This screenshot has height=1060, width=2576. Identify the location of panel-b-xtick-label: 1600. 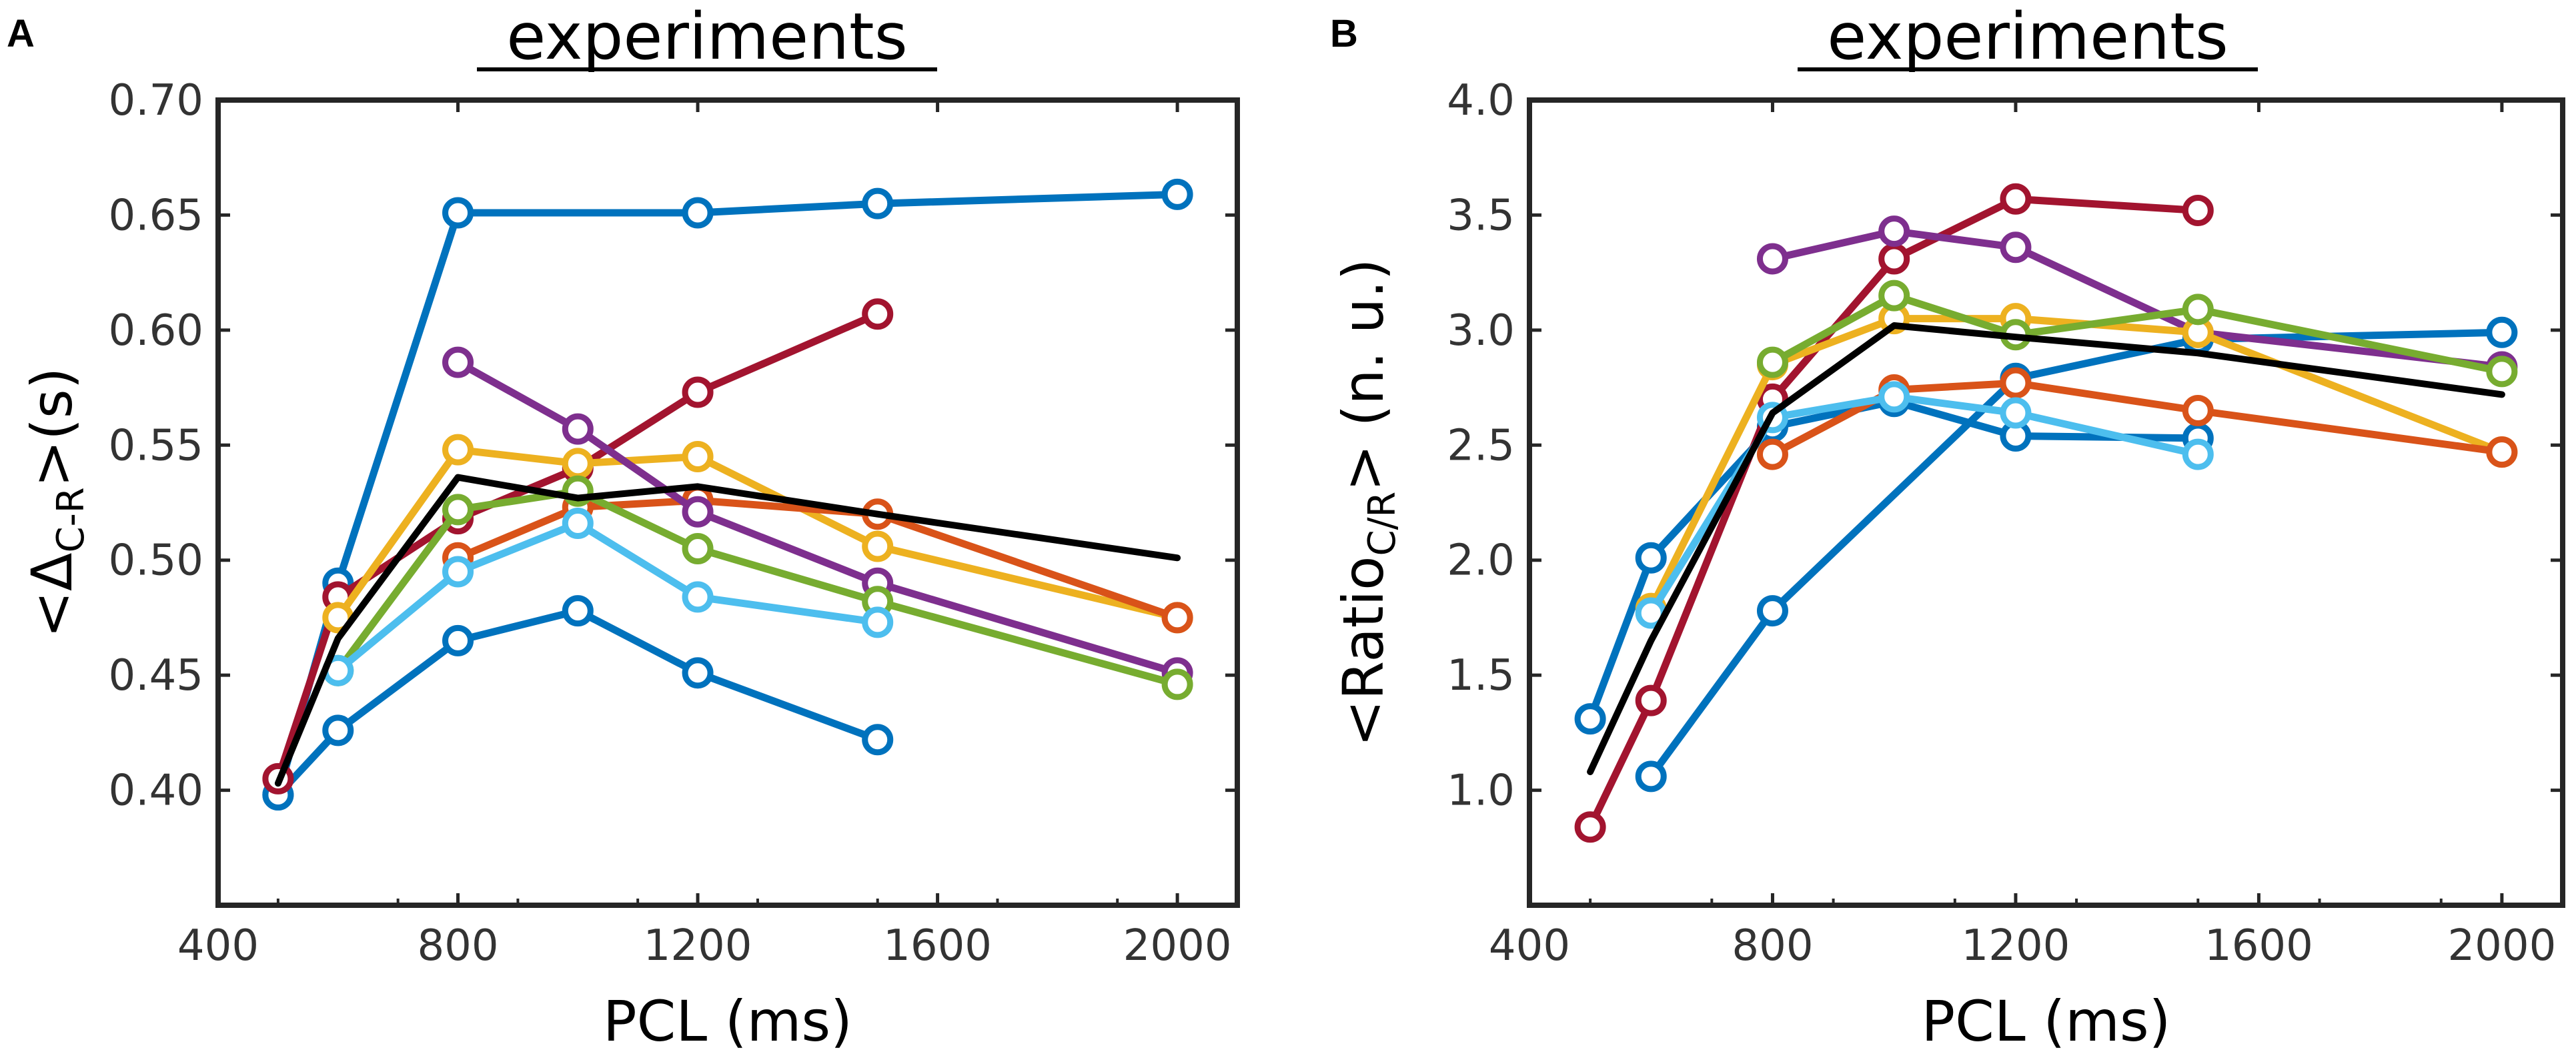
(2258, 946).